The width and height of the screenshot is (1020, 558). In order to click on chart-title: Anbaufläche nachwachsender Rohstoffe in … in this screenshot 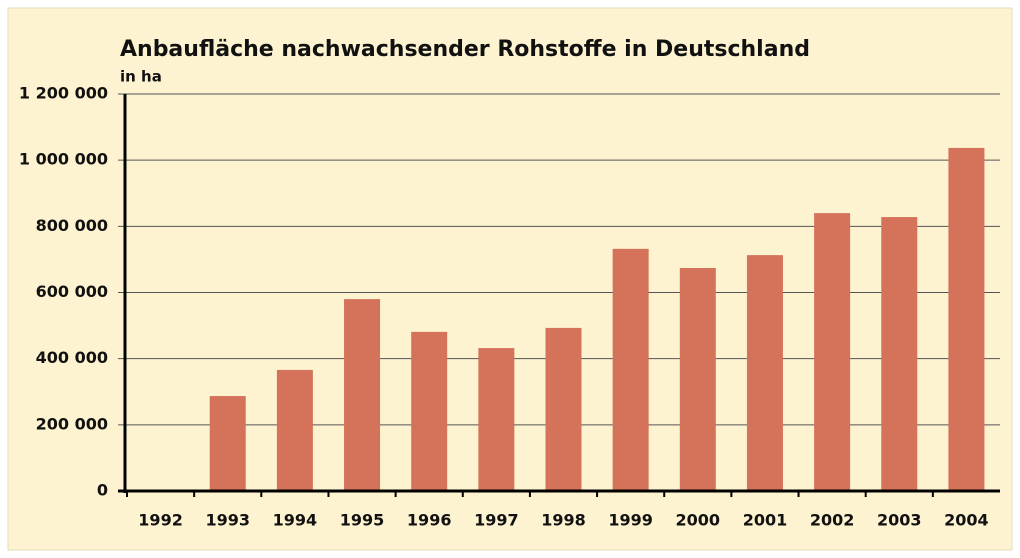, I will do `click(465, 49)`.